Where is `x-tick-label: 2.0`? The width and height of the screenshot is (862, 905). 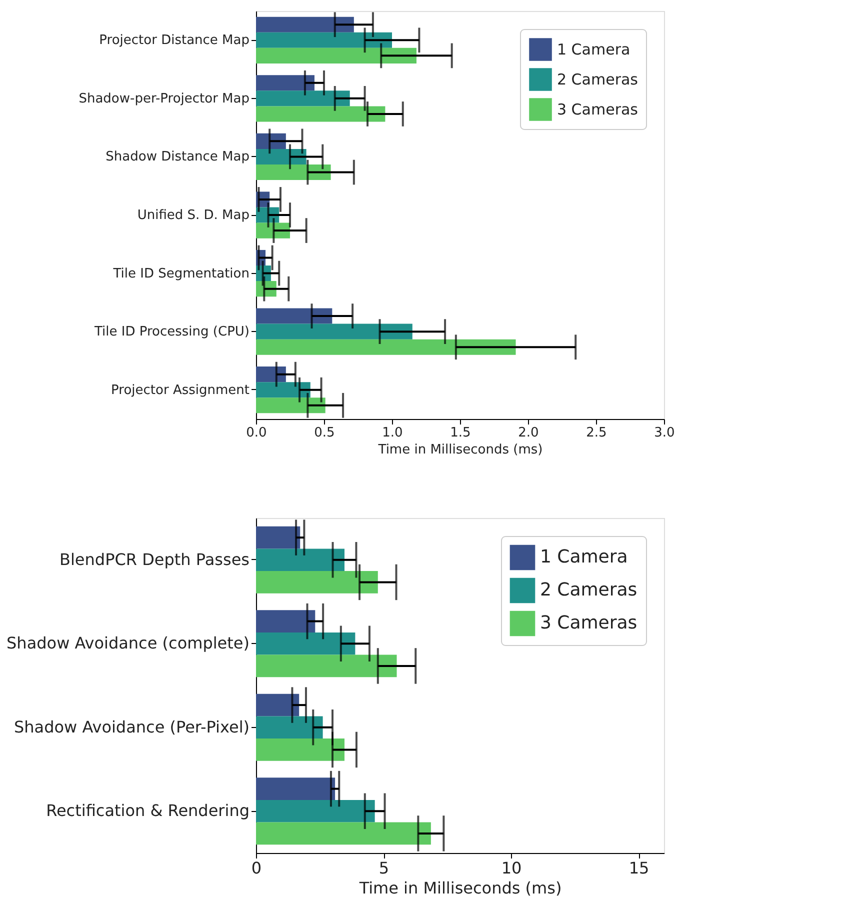 x-tick-label: 2.0 is located at coordinates (528, 433).